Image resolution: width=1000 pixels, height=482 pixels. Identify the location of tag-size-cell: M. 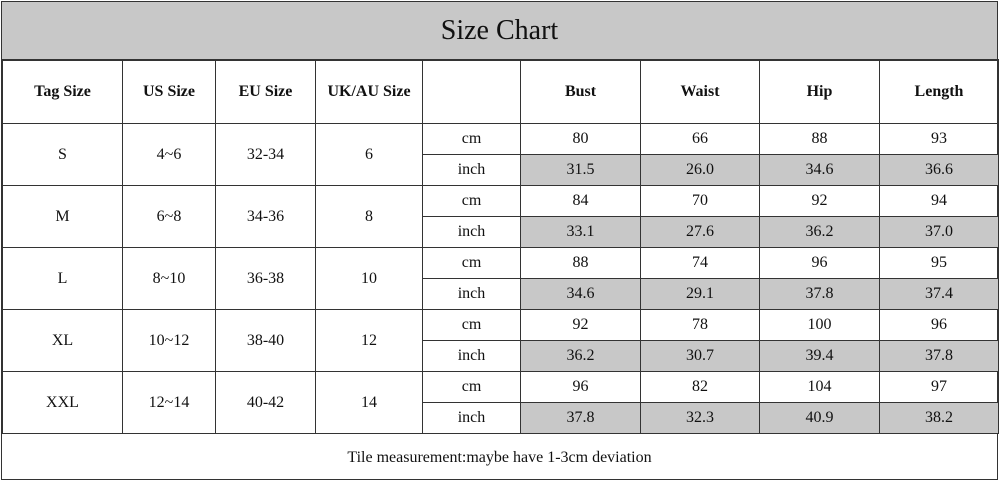
(62, 216).